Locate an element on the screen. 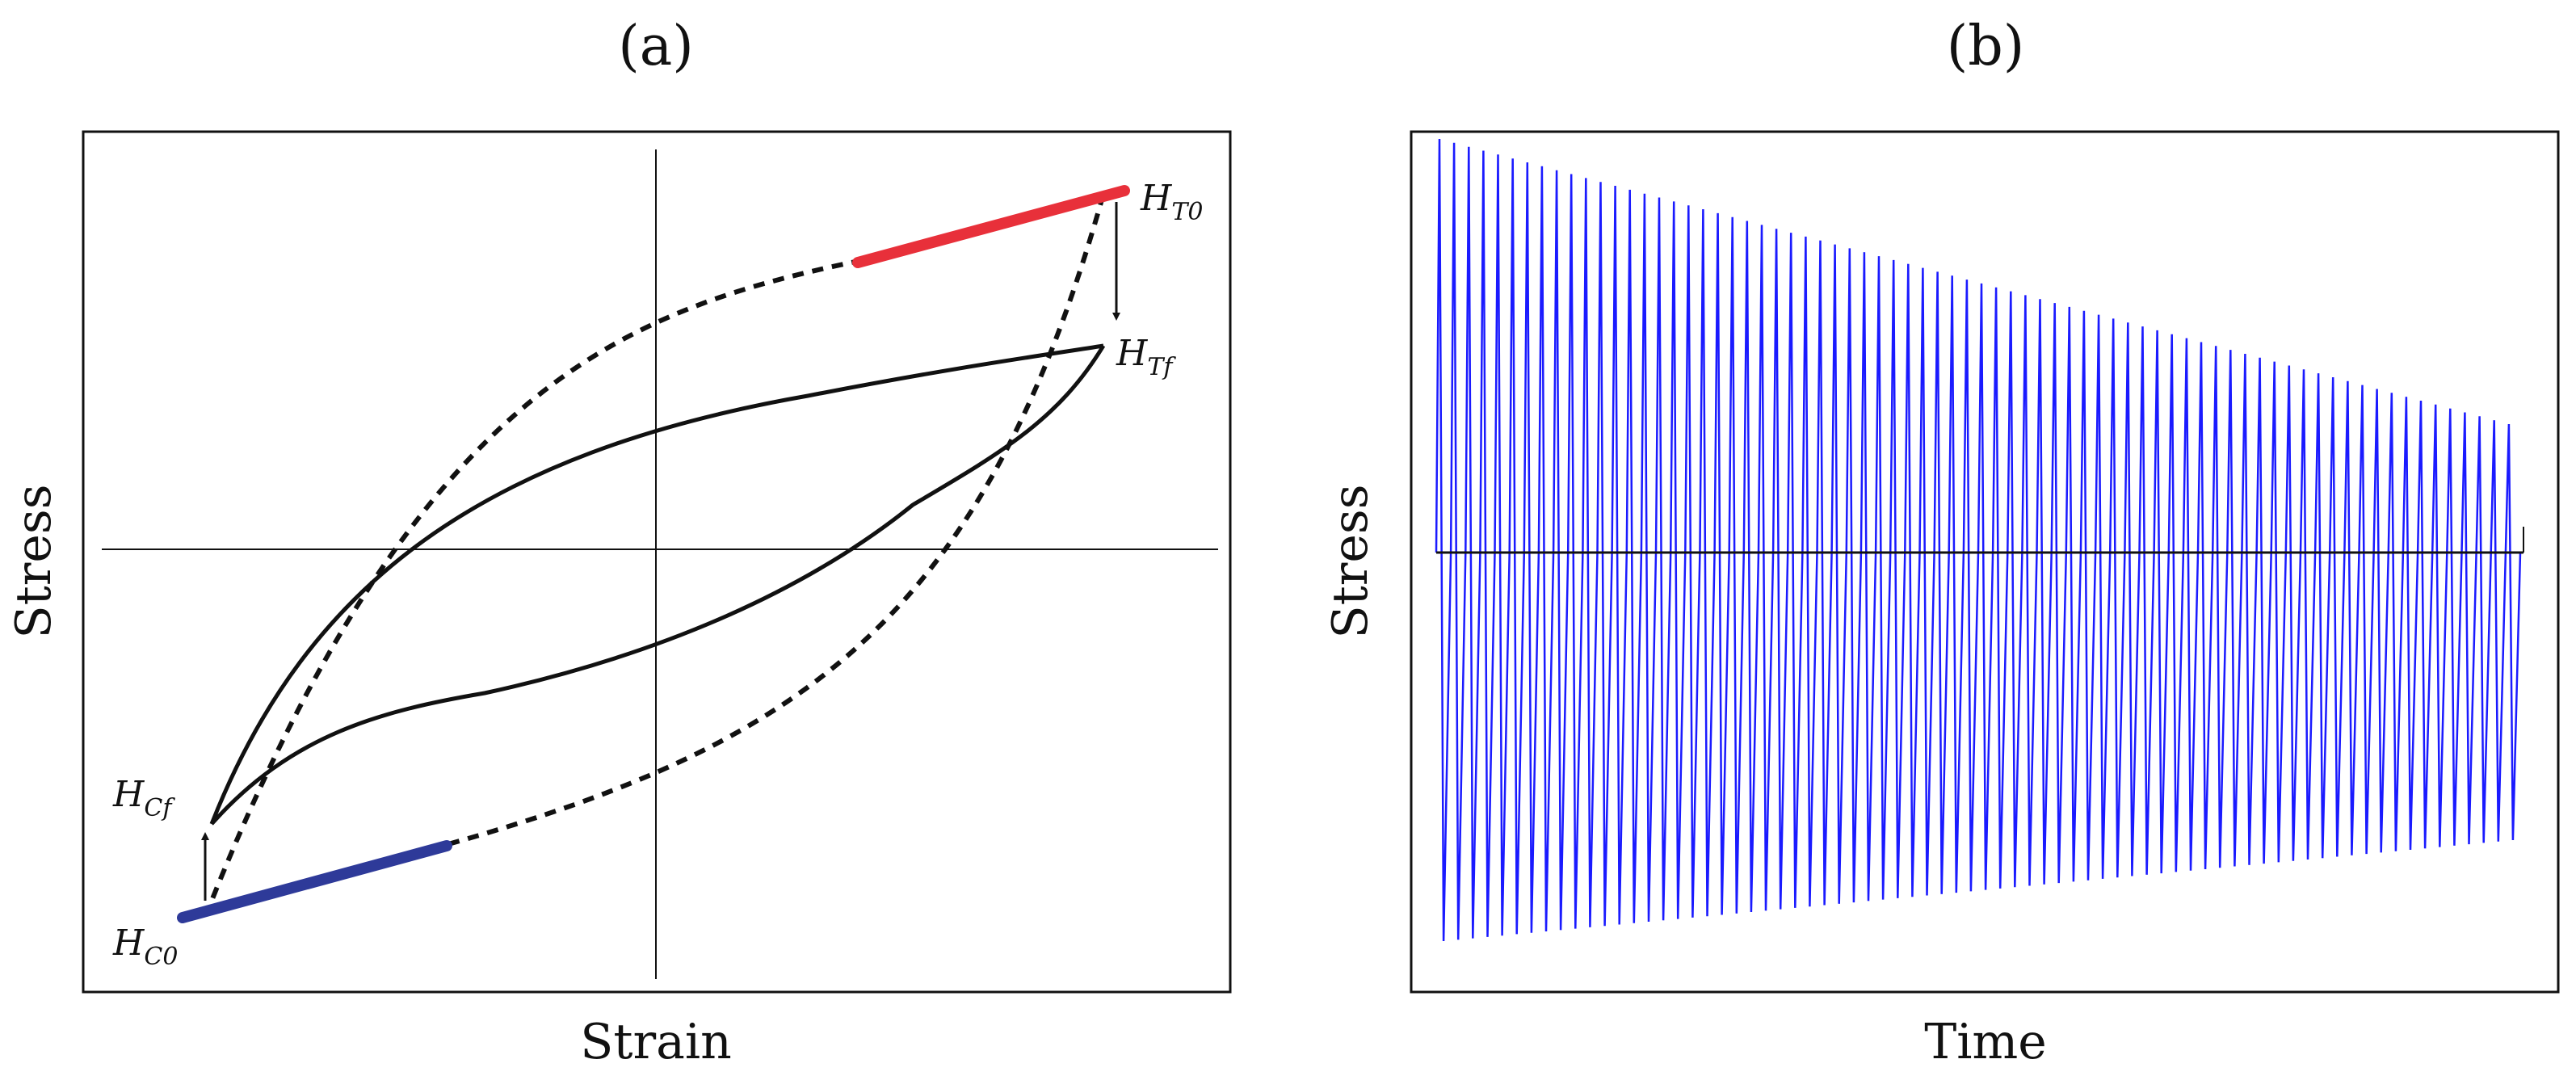  panel-b-ylabel: Stress is located at coordinates (1350, 562).